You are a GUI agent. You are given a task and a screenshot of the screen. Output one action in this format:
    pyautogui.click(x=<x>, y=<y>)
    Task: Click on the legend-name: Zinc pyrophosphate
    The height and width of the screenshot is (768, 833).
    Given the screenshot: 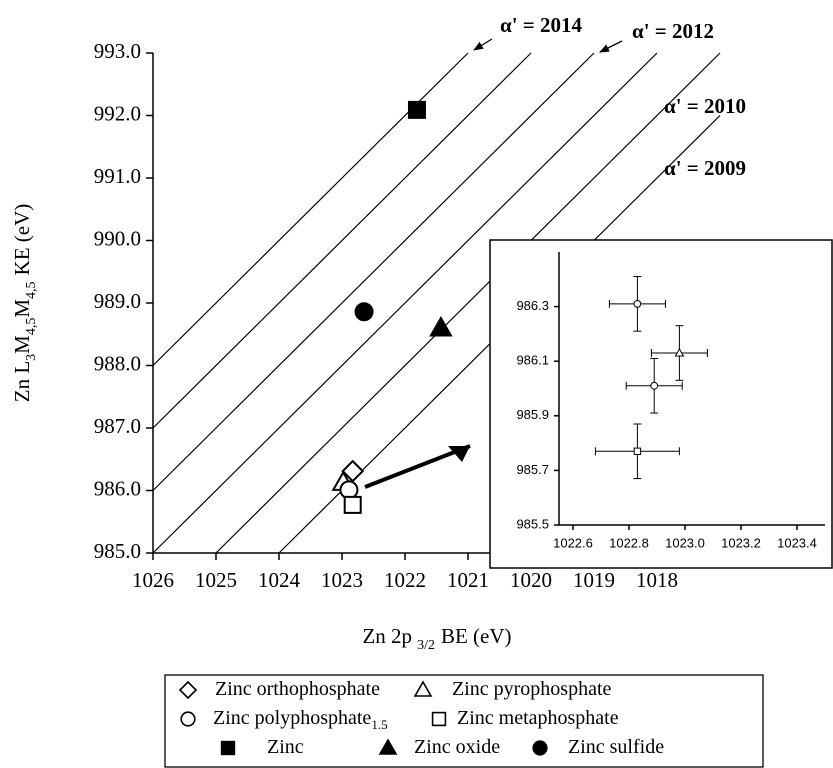 What is the action you would take?
    pyautogui.click(x=532, y=689)
    